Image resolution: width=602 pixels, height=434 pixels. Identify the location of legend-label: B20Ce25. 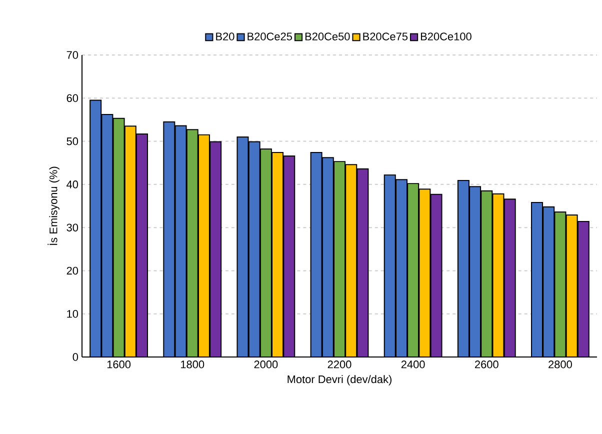
(270, 36).